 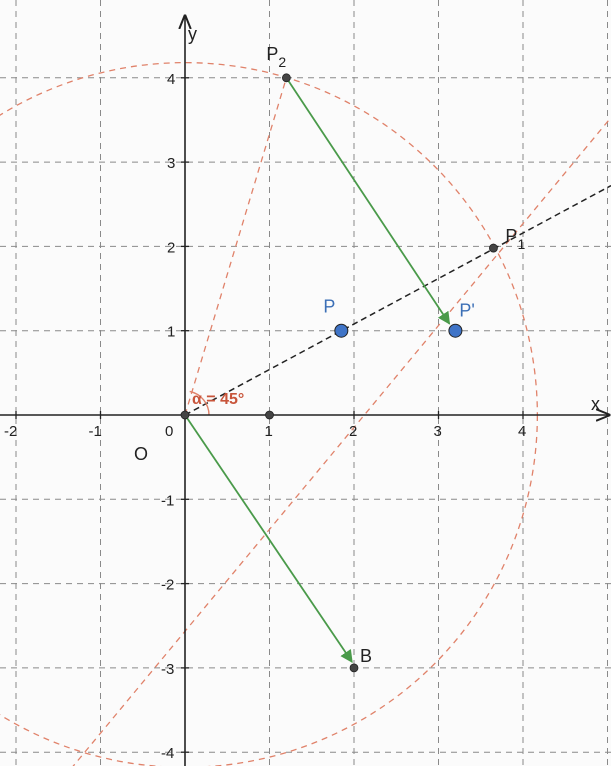 What do you see at coordinates (595, 404) in the screenshot?
I see `x-axis-label: x` at bounding box center [595, 404].